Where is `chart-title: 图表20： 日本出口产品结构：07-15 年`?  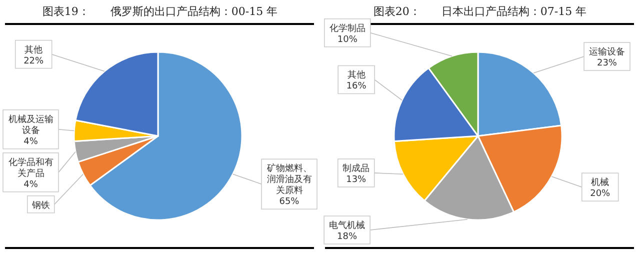
chart-title: 图表20： 日本出口产品结构：07-15 年 is located at coordinates (480, 11).